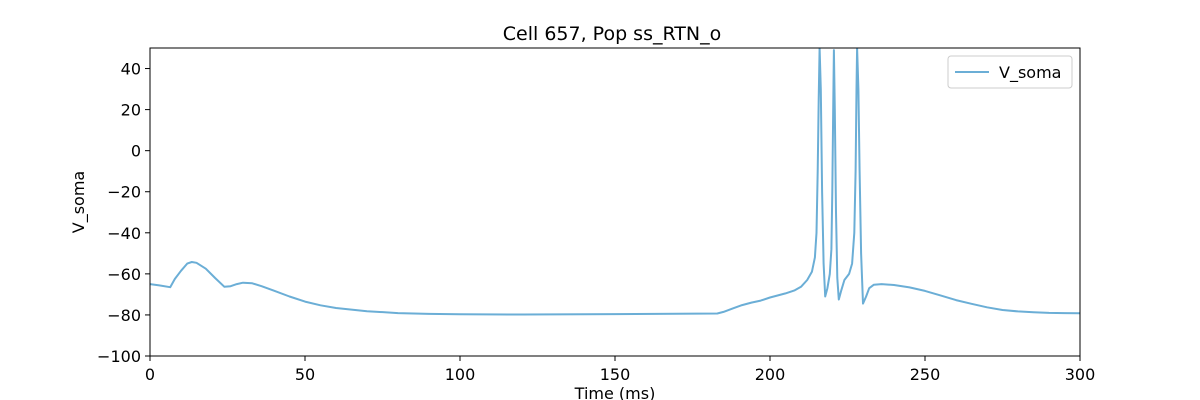 The height and width of the screenshot is (400, 1200). What do you see at coordinates (612, 34) in the screenshot?
I see `chart-title: Cell 657, Pop ss_RTN_o` at bounding box center [612, 34].